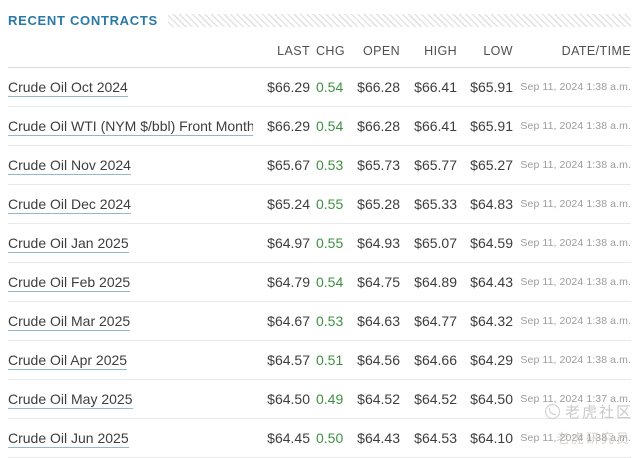  Describe the element at coordinates (572, 399) in the screenshot. I see `datetime-cell: Sep 11, 2024 1:37 a.m.` at that location.